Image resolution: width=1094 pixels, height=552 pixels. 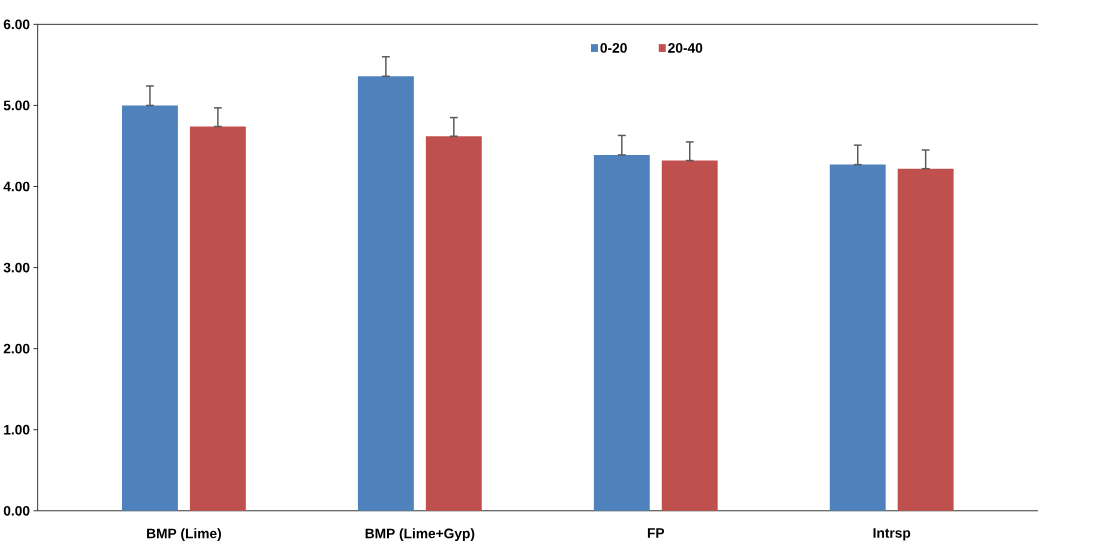 I want to click on y-tick-label: 1.00, so click(x=17, y=429).